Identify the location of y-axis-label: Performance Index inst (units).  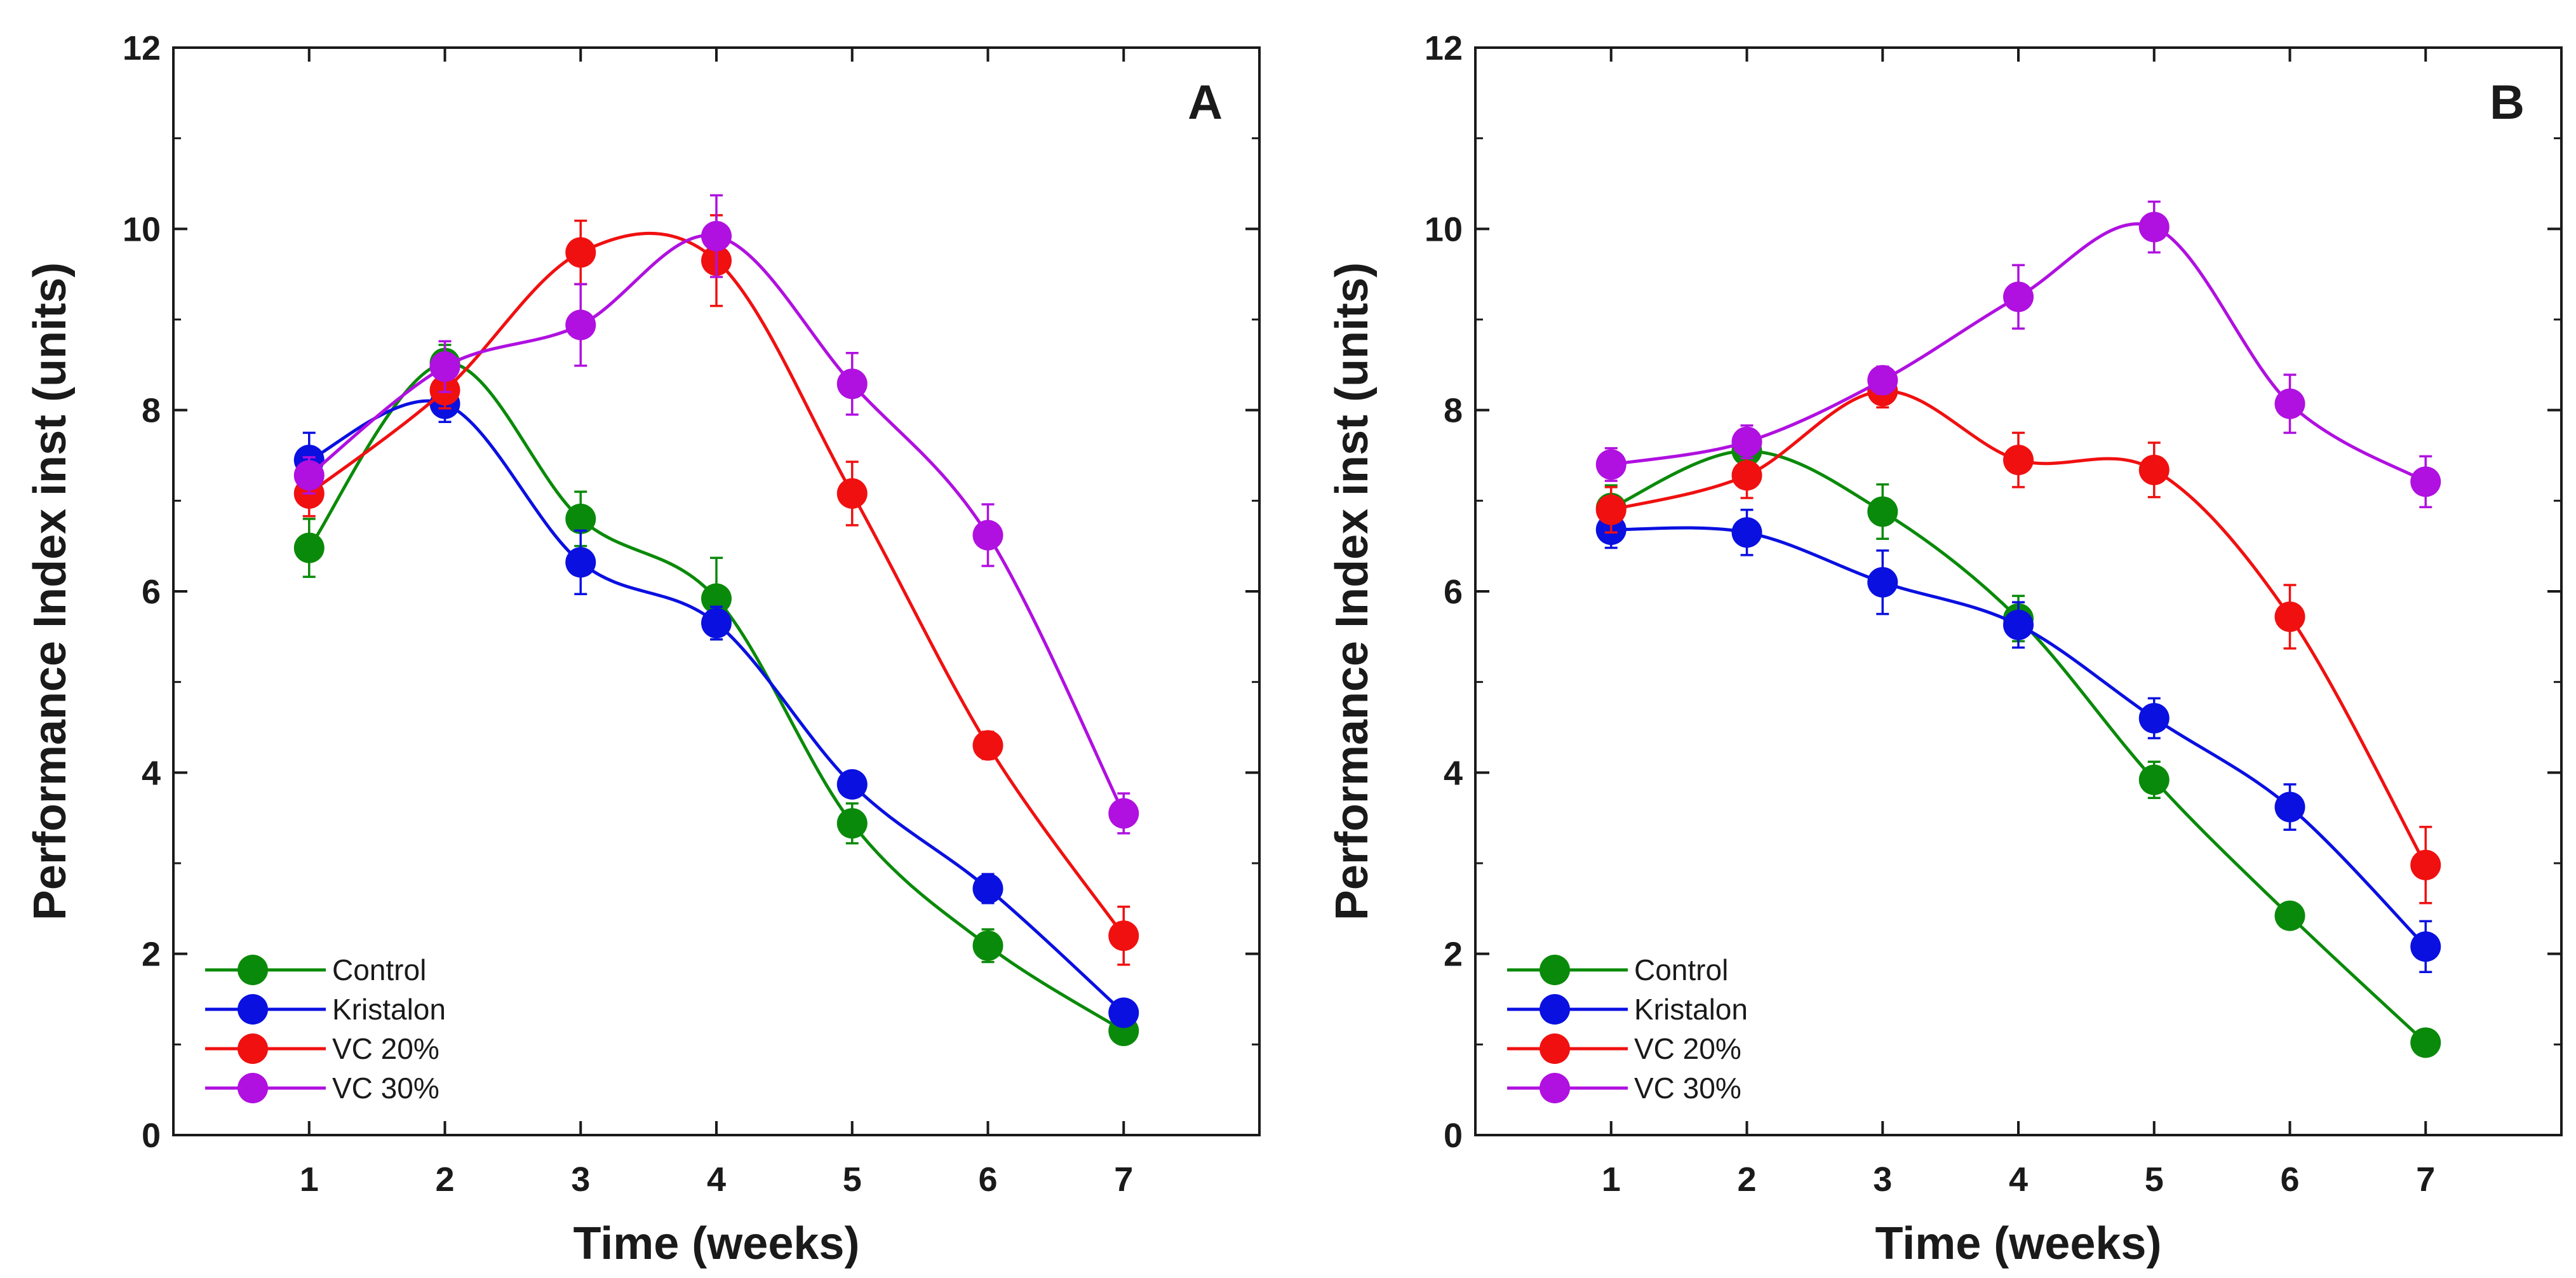
(1352, 591).